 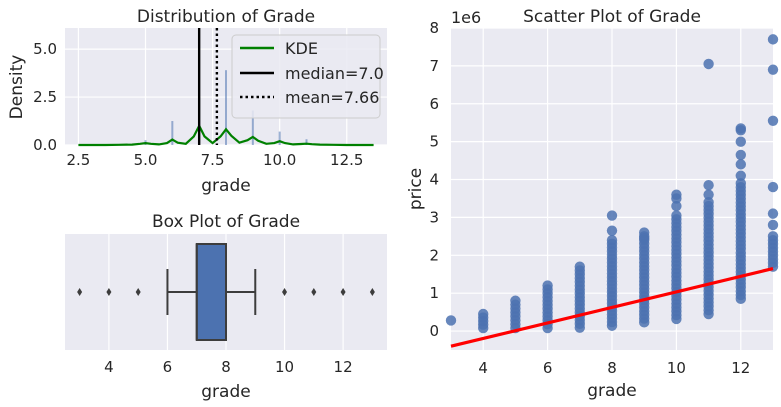 I want to click on distribution-x-ticks: 2.5 5.0 7.5 10.0 12.5, so click(x=214, y=160).